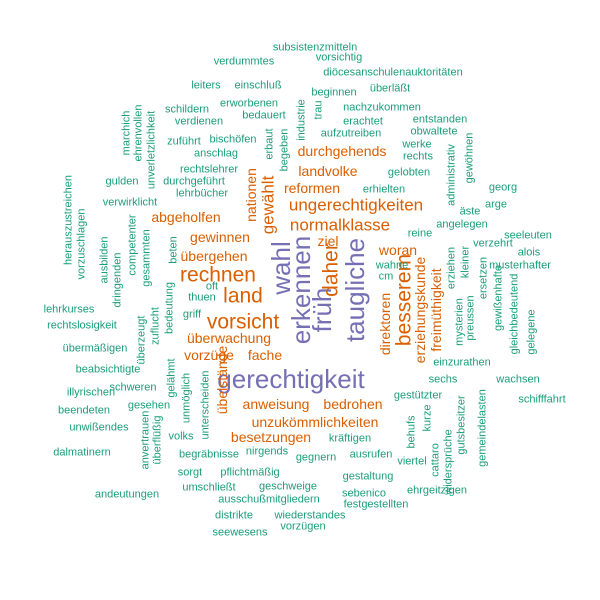  I want to click on word: gesammten, so click(146, 258).